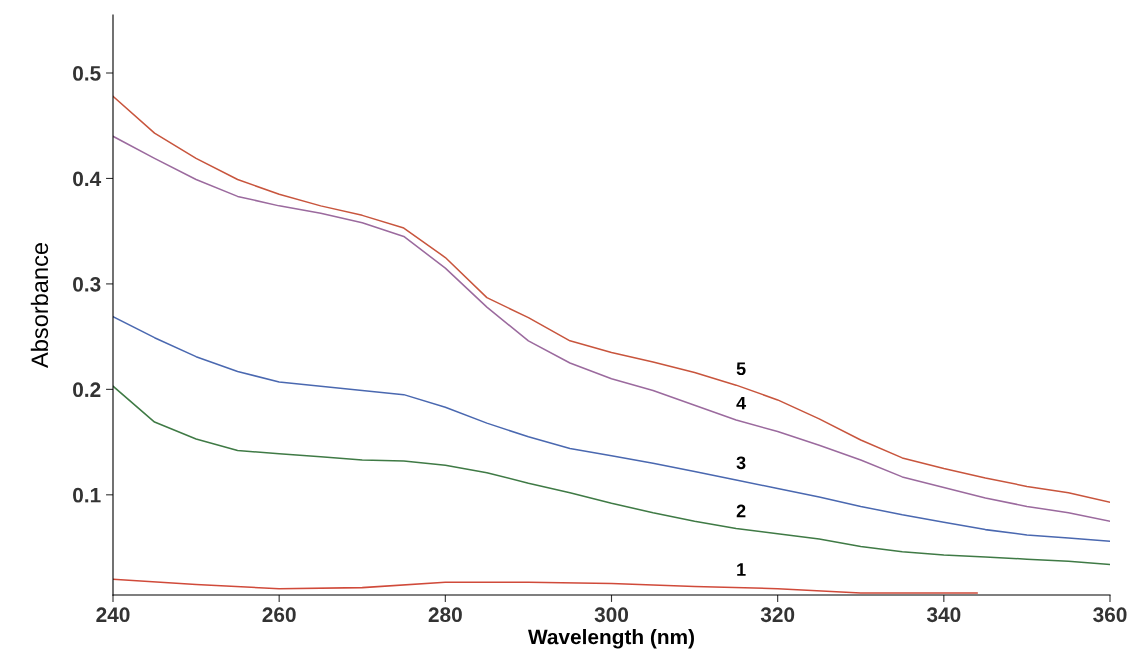  What do you see at coordinates (611, 615) in the screenshot?
I see `x-tick-label: 300` at bounding box center [611, 615].